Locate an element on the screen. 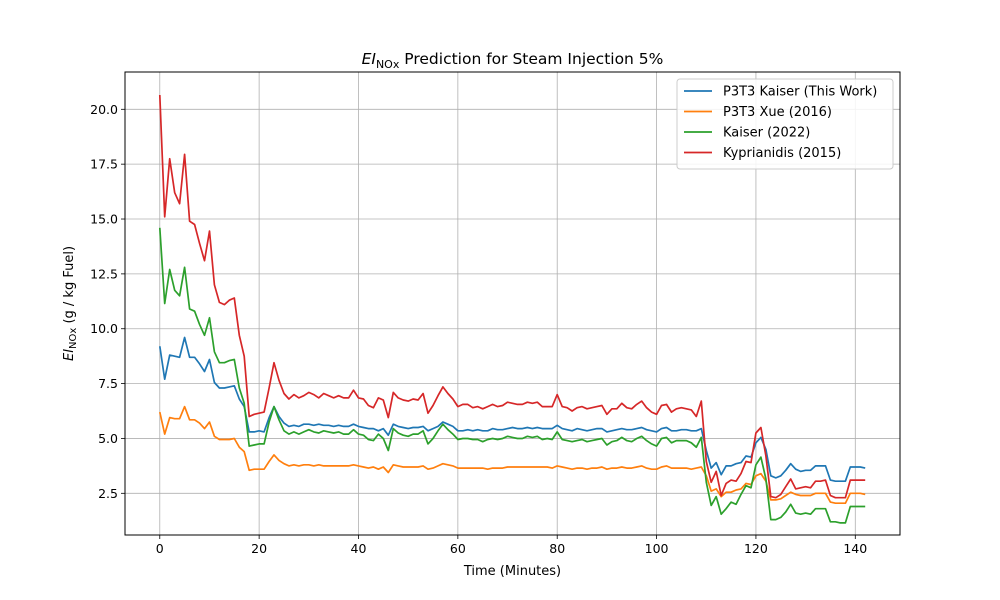  y-tick-label: 20.0 is located at coordinates (104, 109).